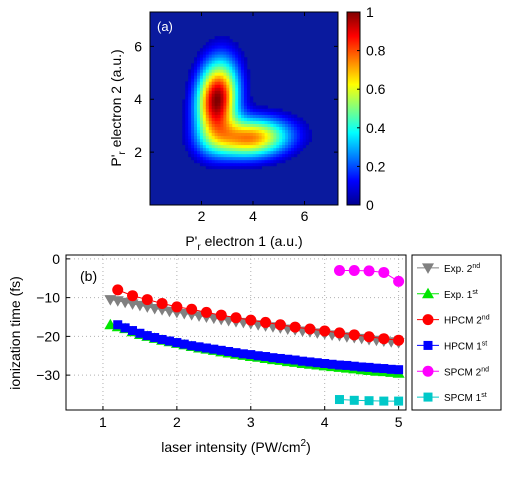  What do you see at coordinates (376, 128) in the screenshot?
I see `colorbar-tick-label: 0.4` at bounding box center [376, 128].